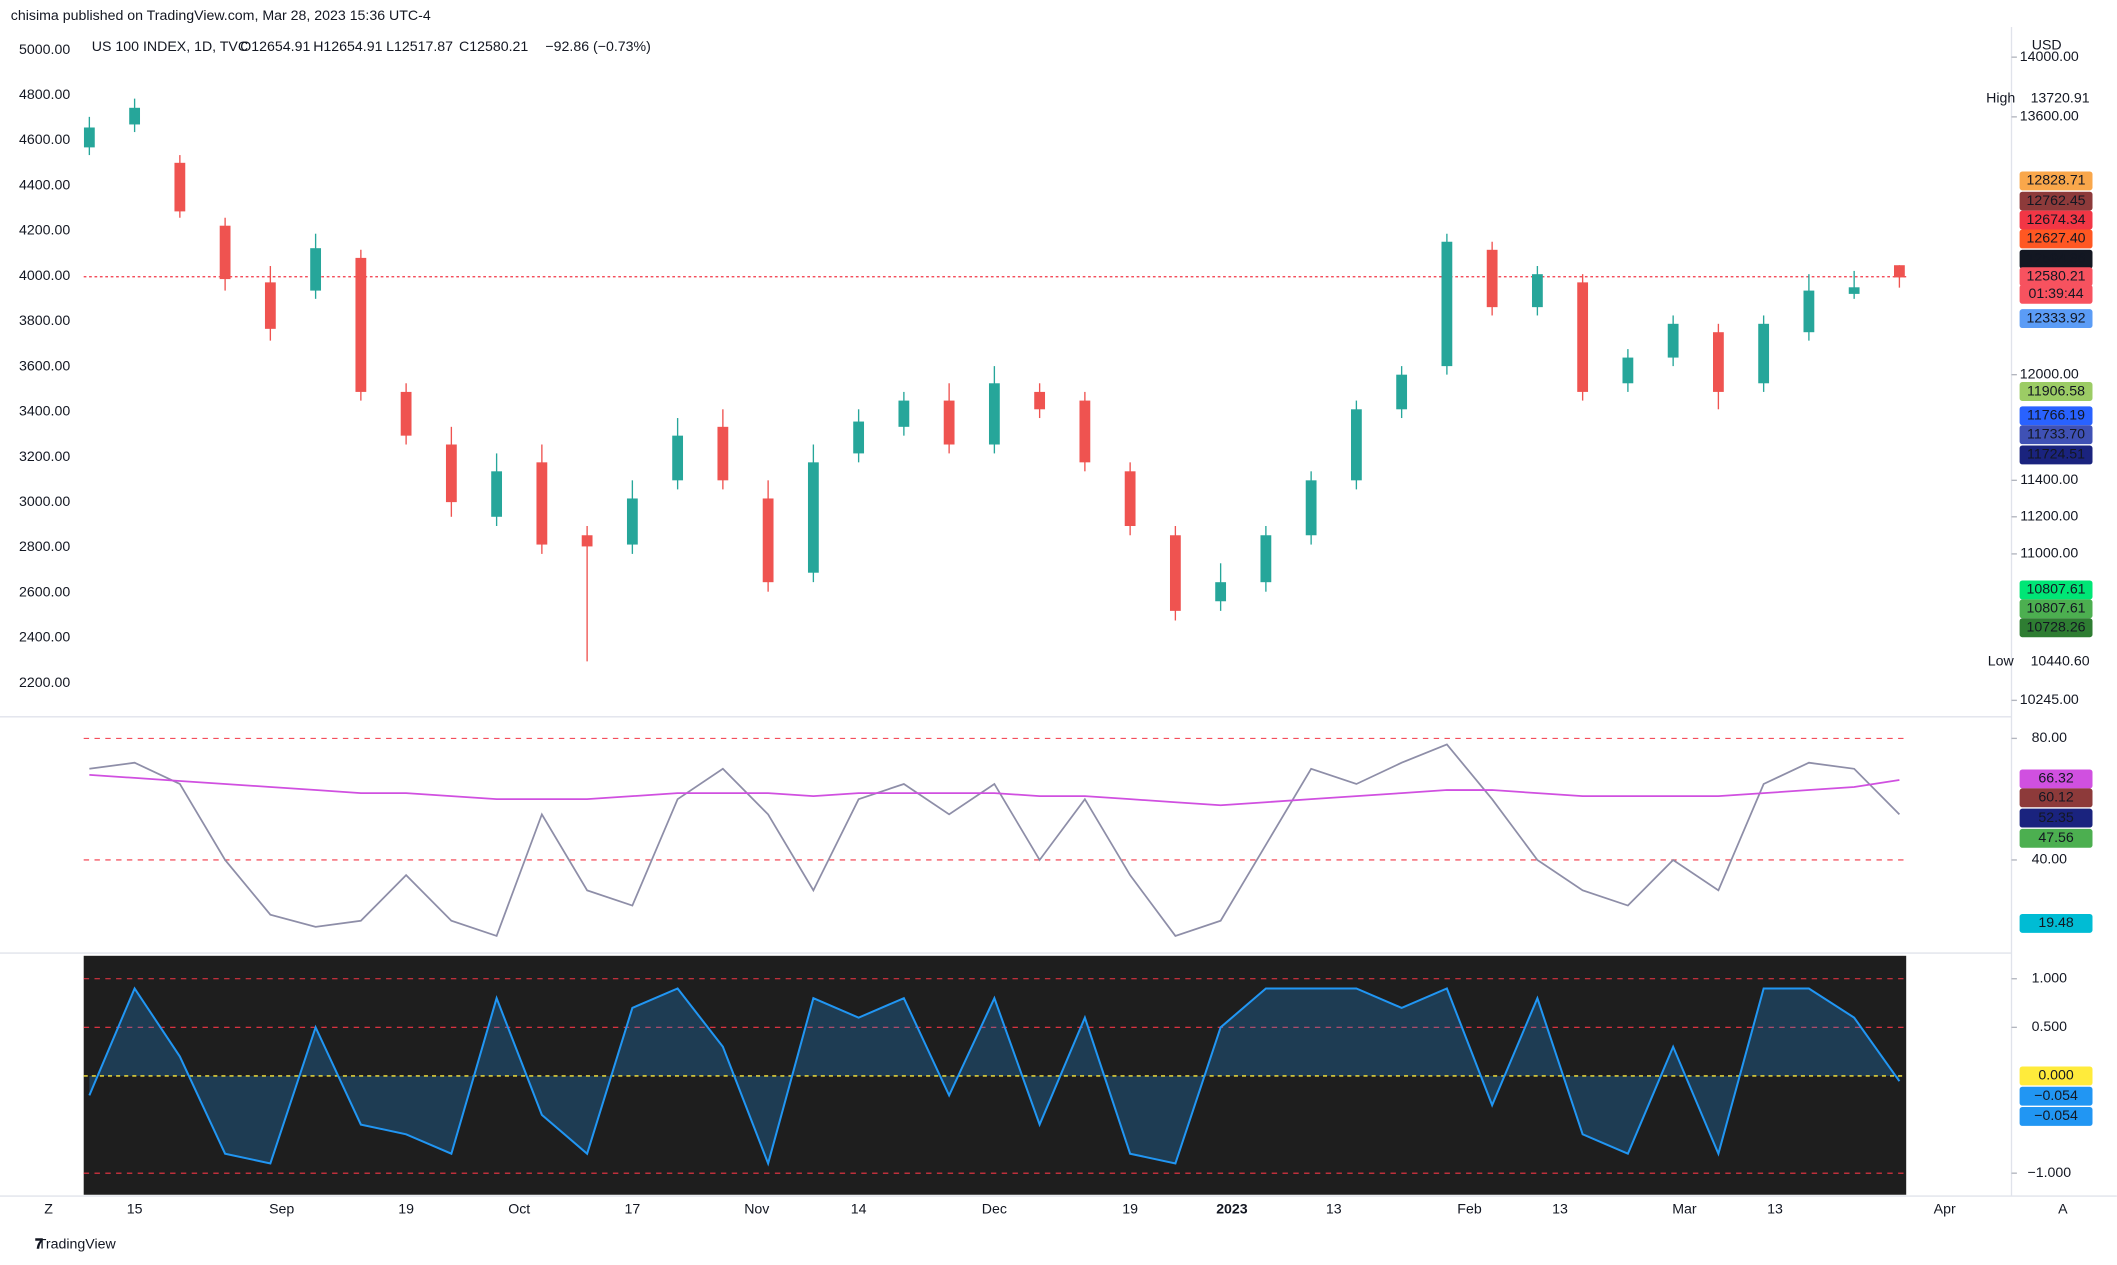 This screenshot has width=2117, height=1265. What do you see at coordinates (2050, 738) in the screenshot?
I see `y-tick-label: 80.00` at bounding box center [2050, 738].